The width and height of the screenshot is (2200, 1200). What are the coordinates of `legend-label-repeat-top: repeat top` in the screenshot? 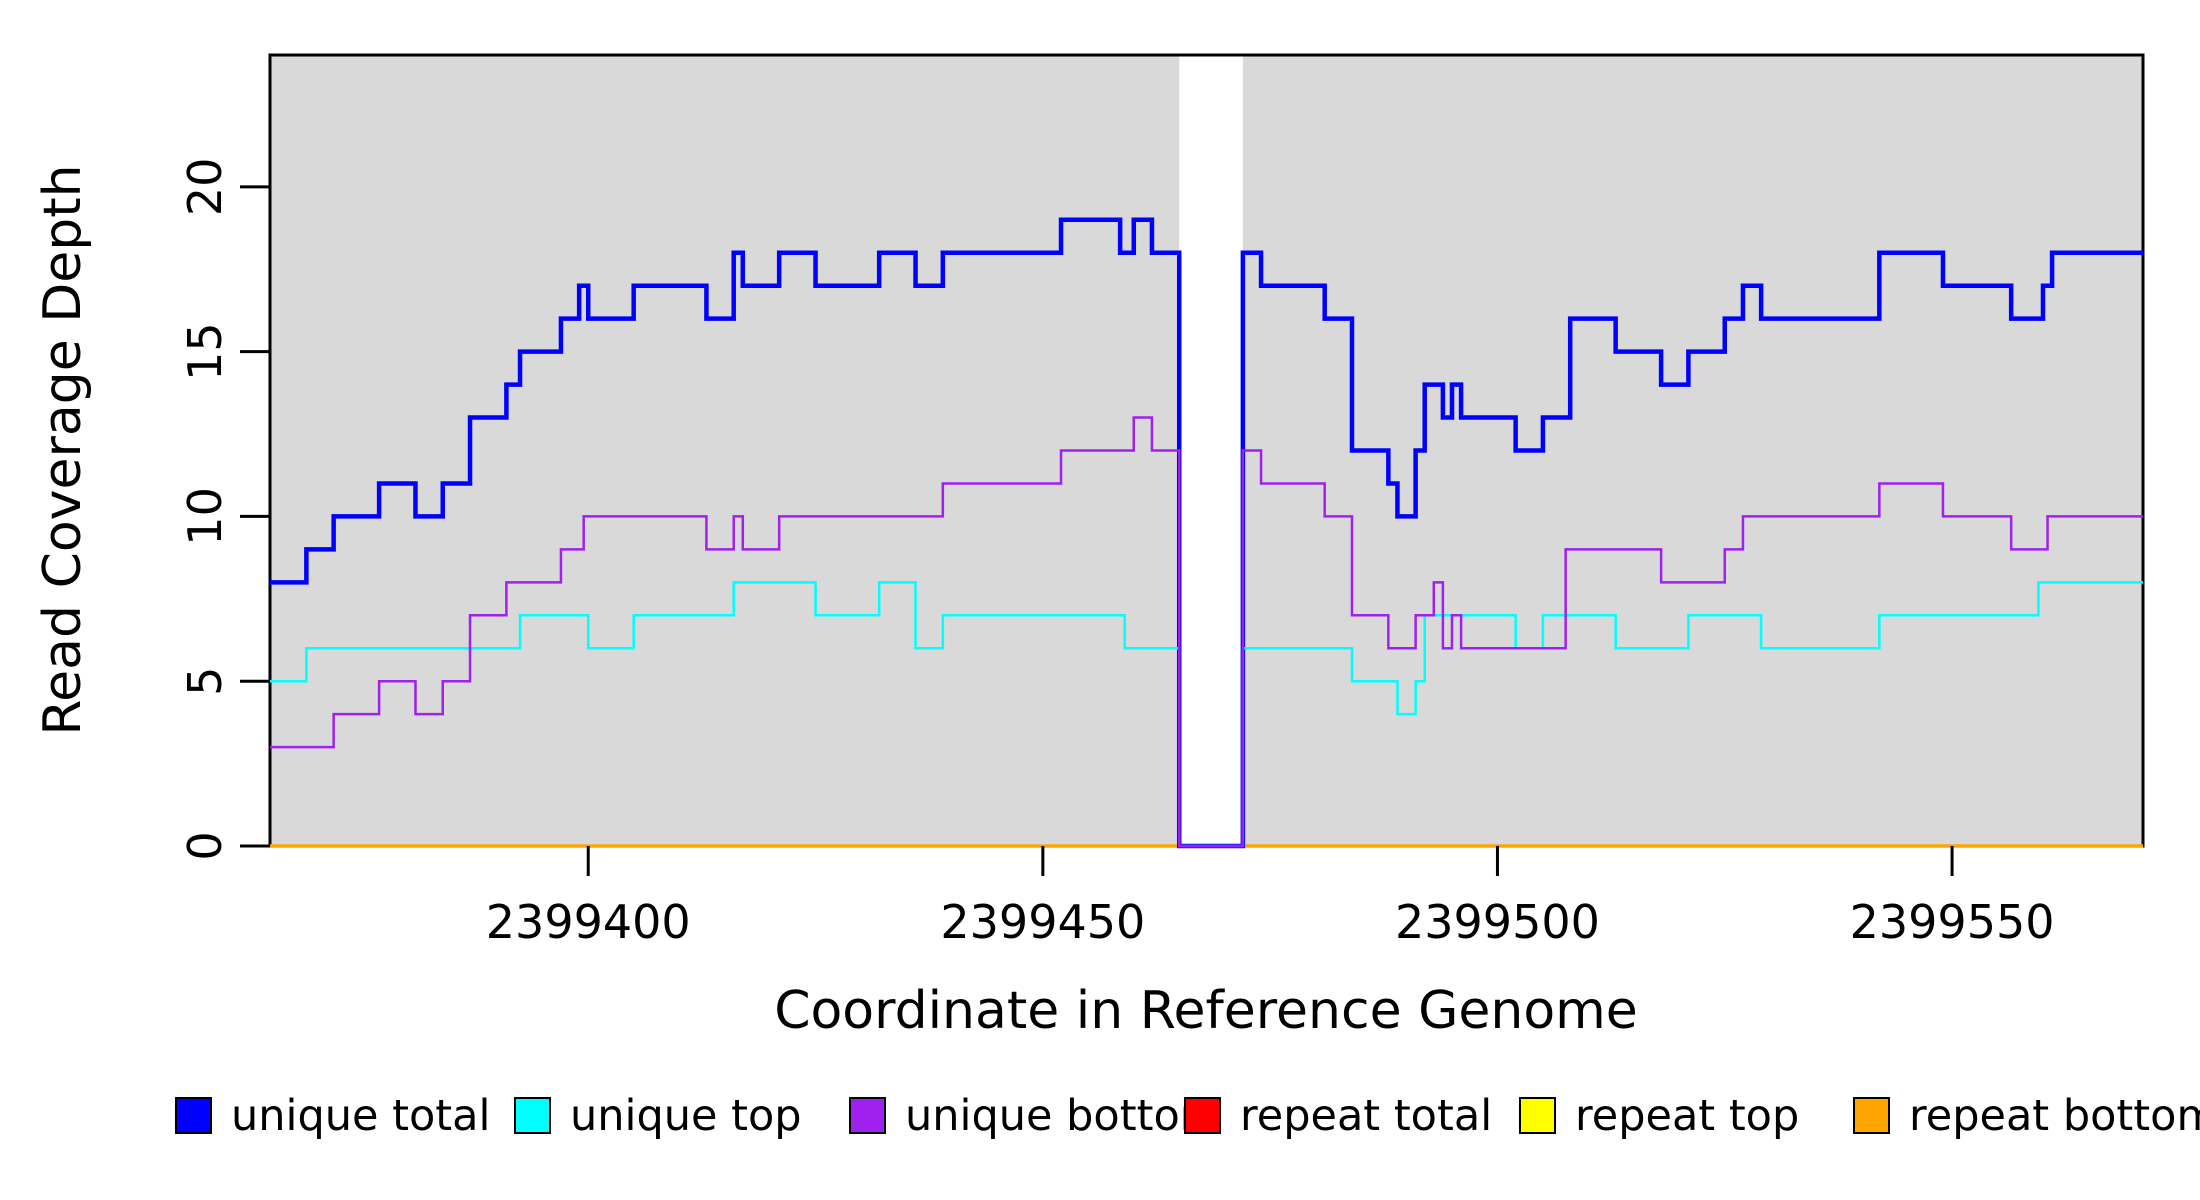 It's located at (1687, 1116).